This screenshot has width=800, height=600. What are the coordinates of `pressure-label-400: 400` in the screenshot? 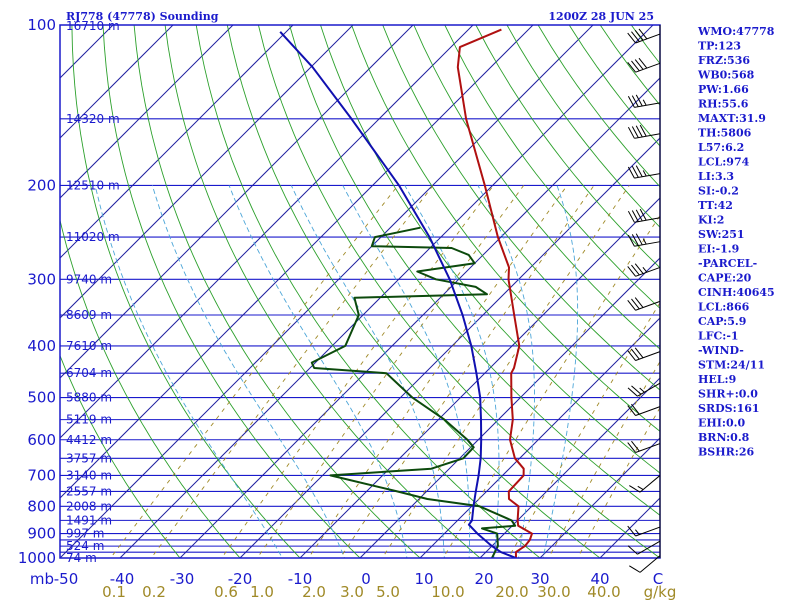 It's located at (41, 346).